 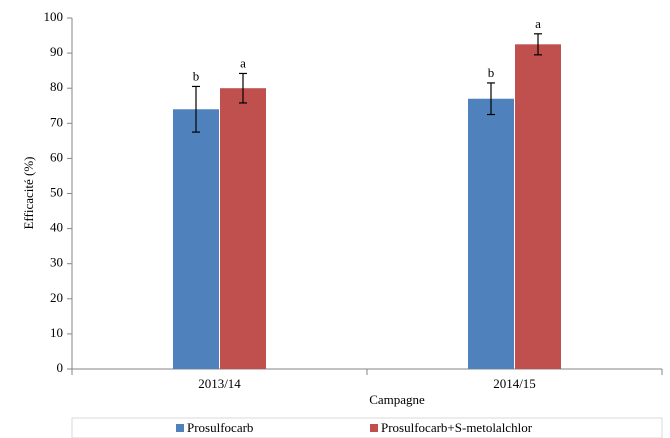 What do you see at coordinates (56, 121) in the screenshot?
I see `y-tick-label: 70` at bounding box center [56, 121].